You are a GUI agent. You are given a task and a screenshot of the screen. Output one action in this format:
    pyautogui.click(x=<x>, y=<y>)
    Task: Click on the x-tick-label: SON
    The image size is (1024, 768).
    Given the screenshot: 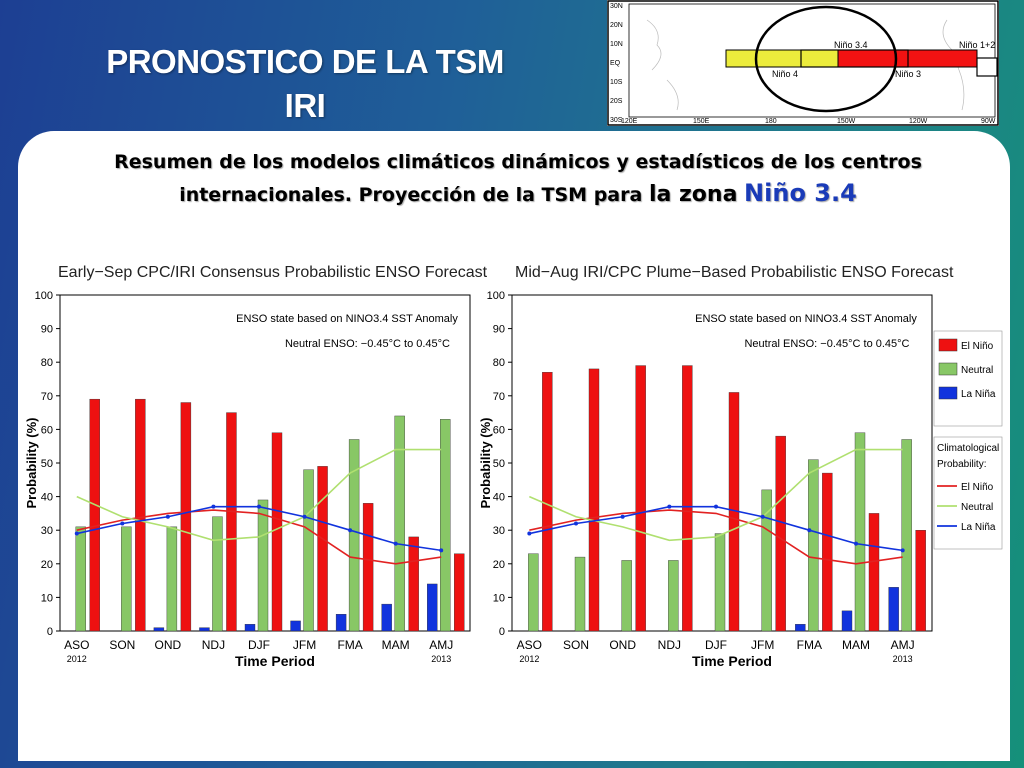 What is the action you would take?
    pyautogui.click(x=122, y=645)
    